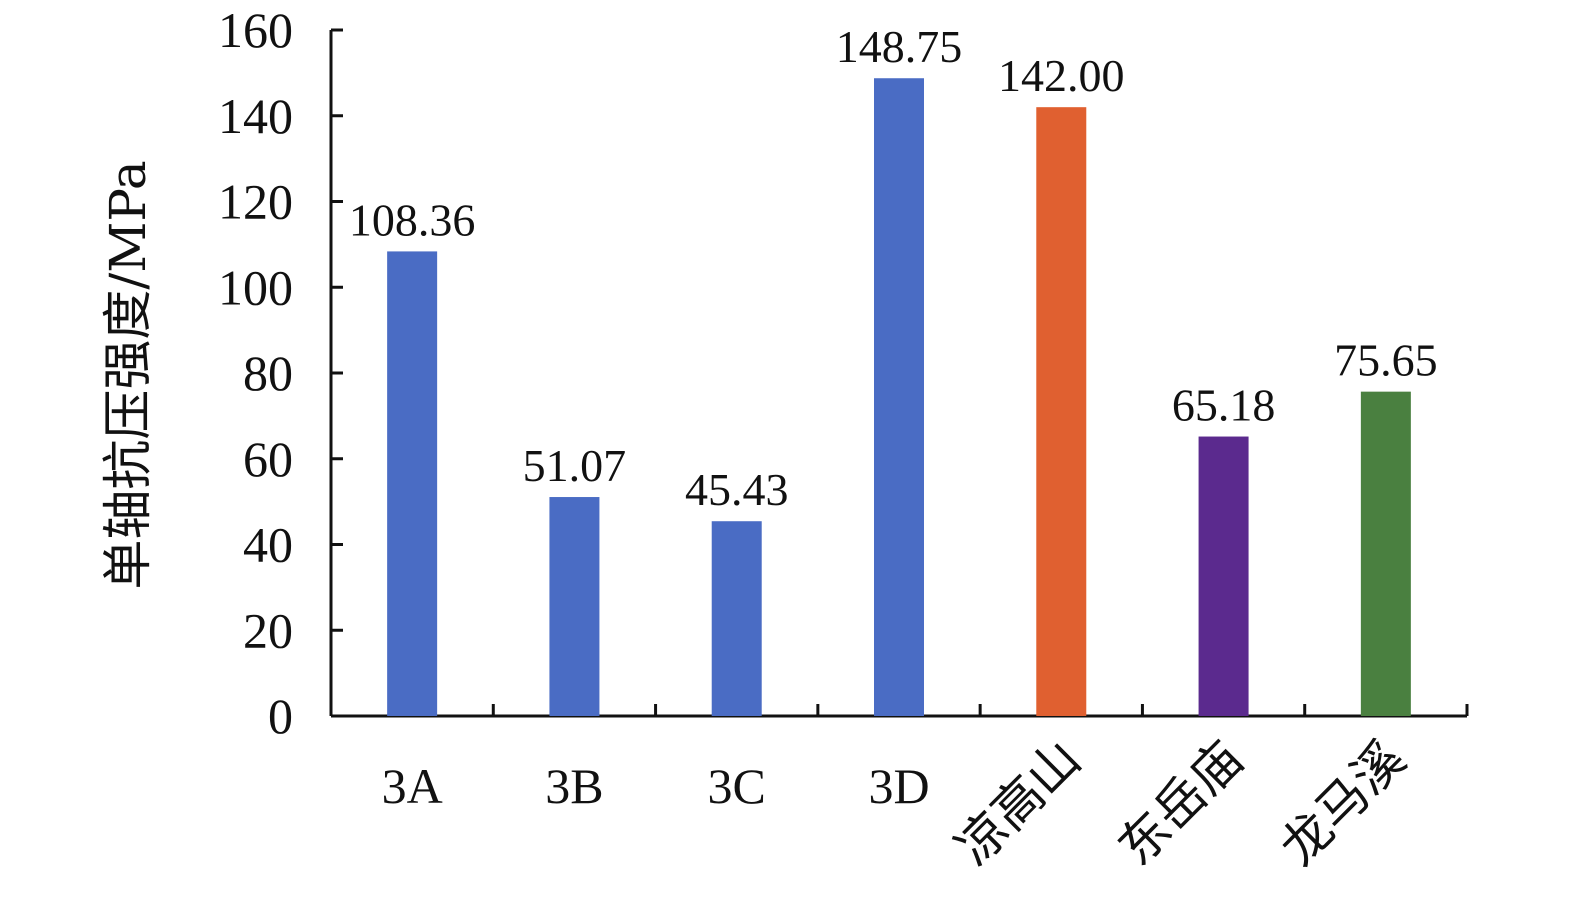  I want to click on category-label-2: 3C, so click(737, 786).